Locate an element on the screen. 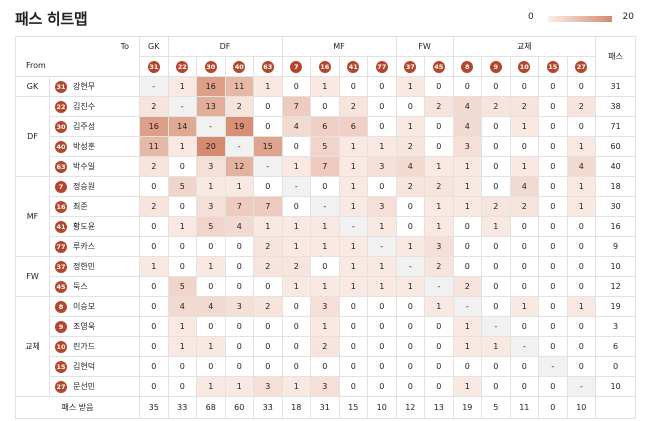 The width and height of the screenshot is (650, 421). row-player: 63 박수일 is located at coordinates (94, 166).